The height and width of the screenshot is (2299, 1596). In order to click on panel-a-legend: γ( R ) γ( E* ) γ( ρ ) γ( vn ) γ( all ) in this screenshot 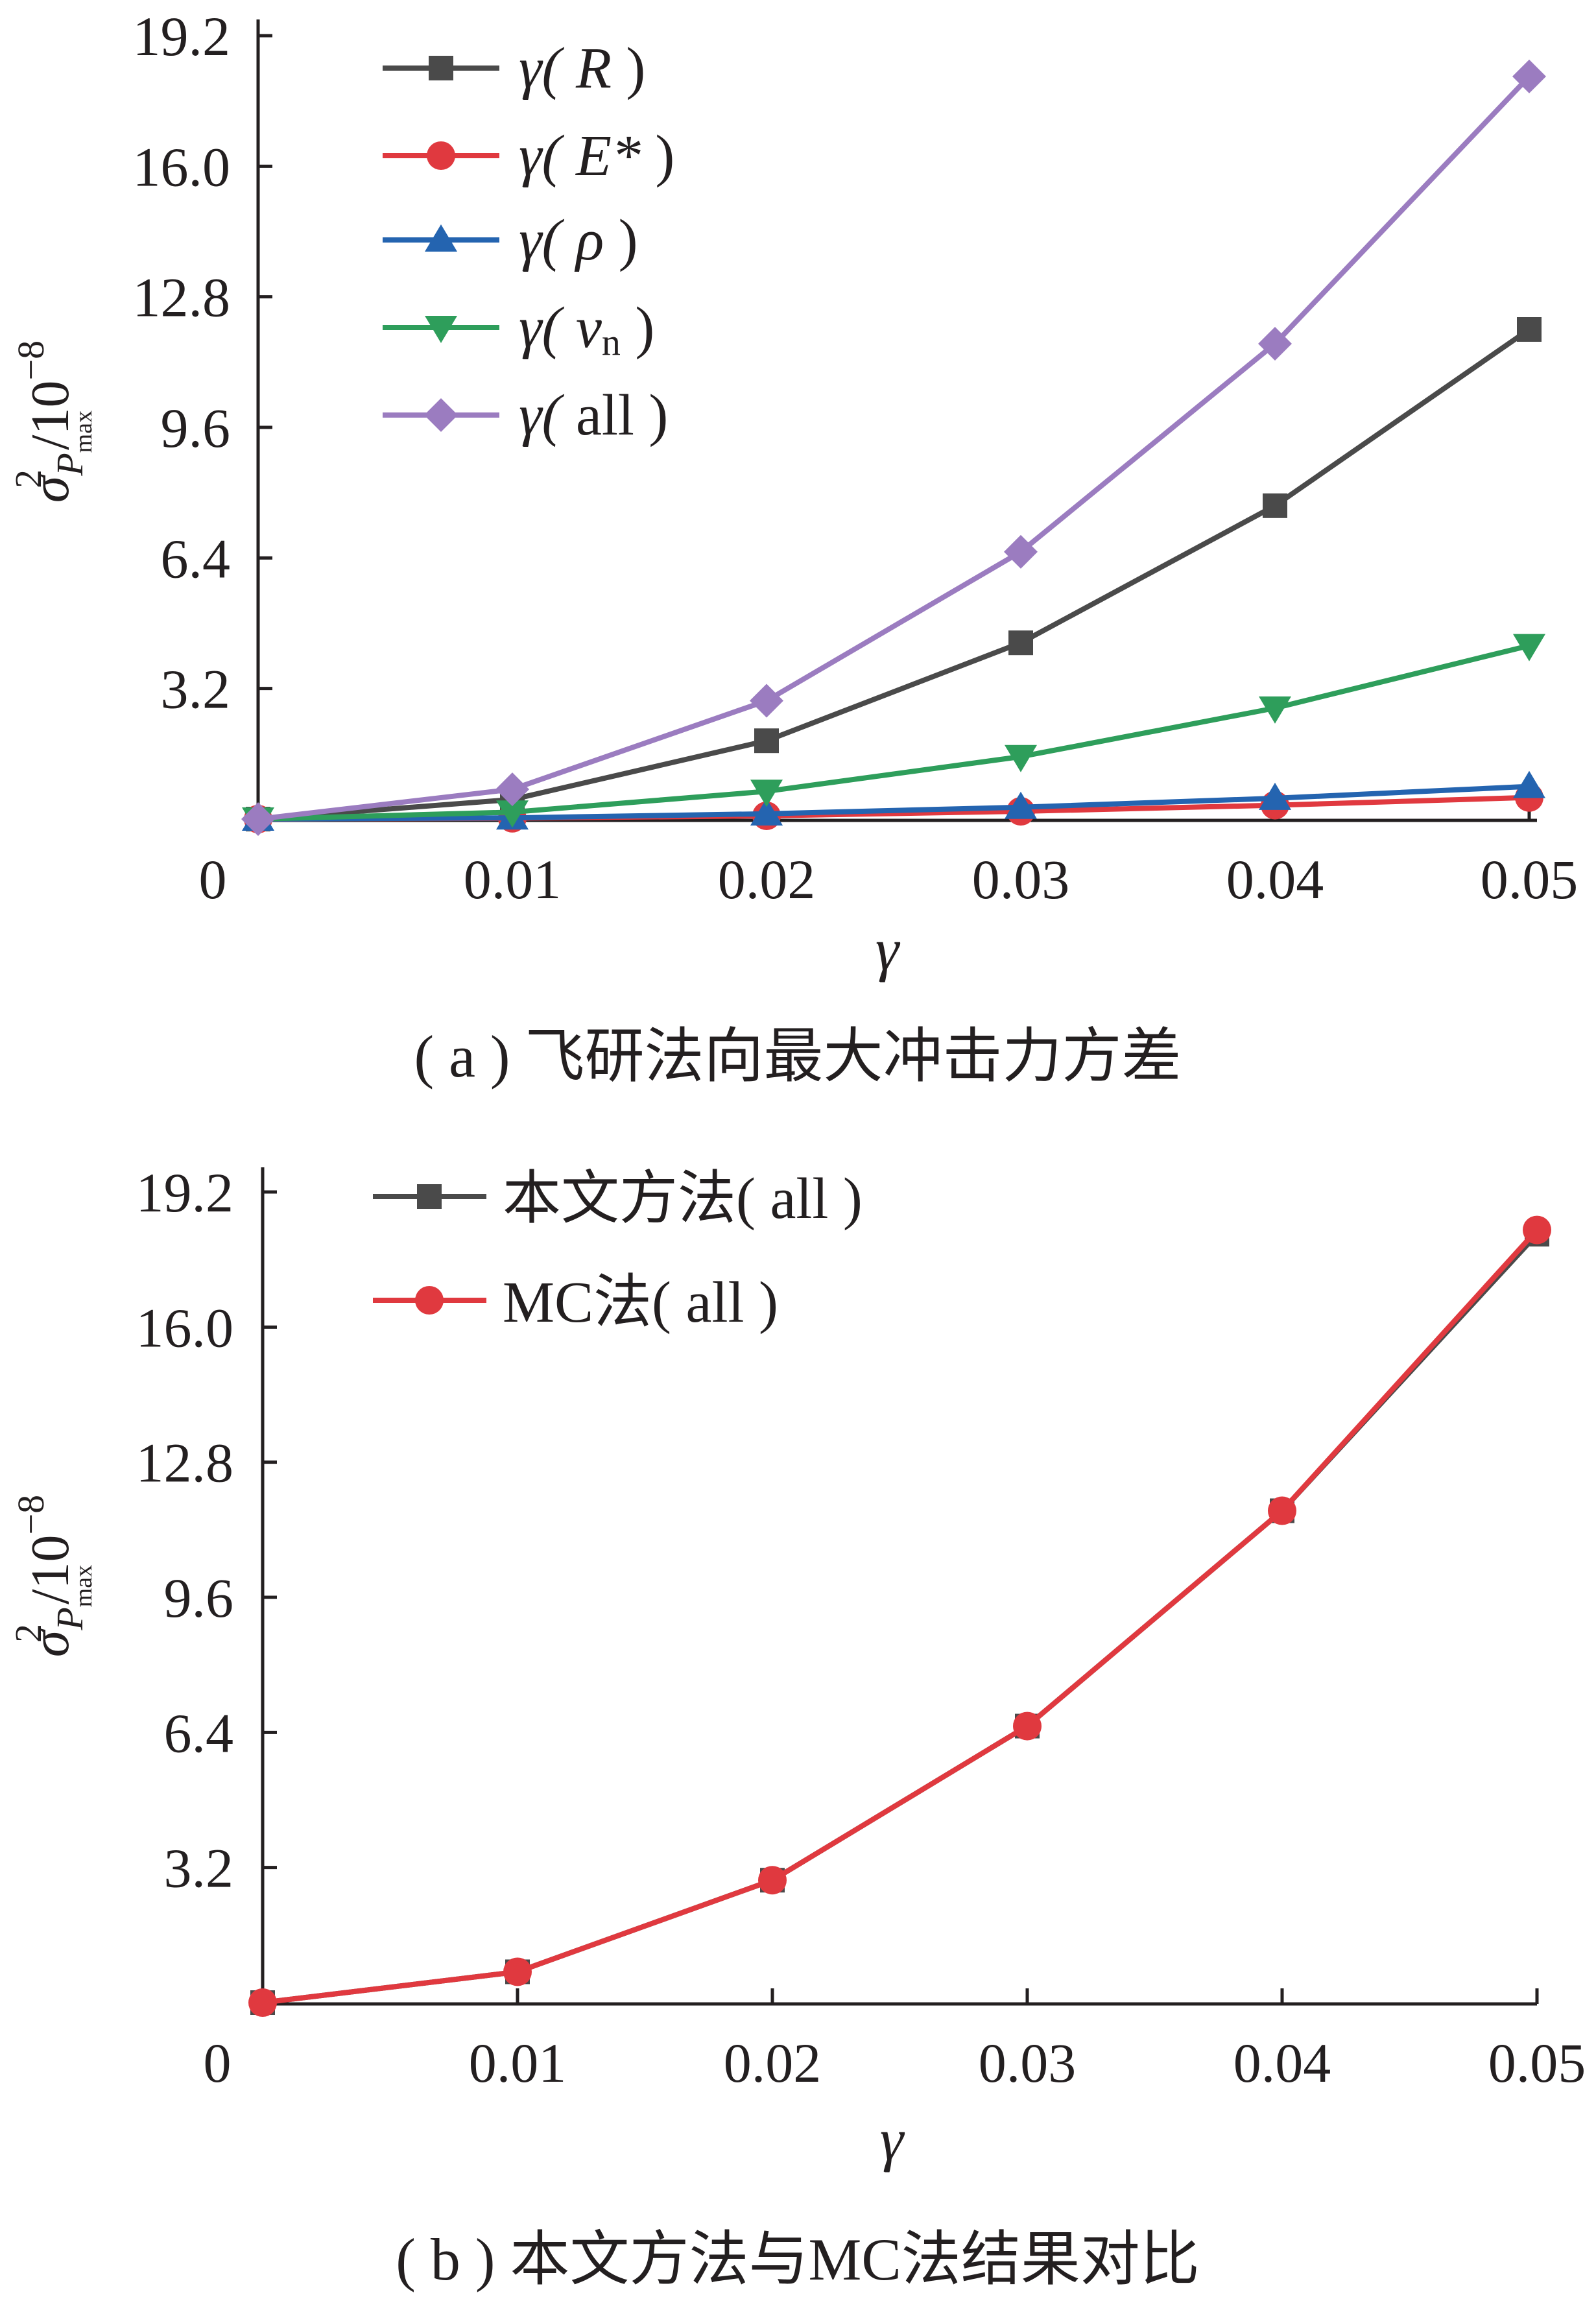, I will do `click(528, 241)`.